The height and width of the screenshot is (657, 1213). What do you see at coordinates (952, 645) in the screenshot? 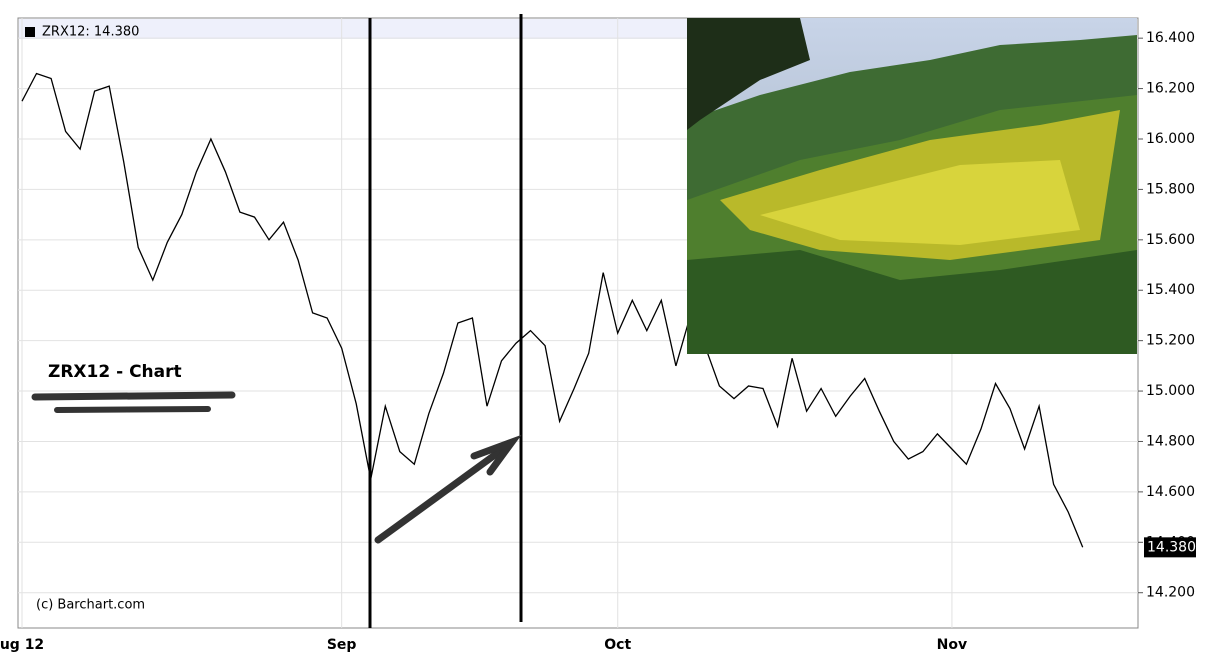
I see `x-tick-label: Nov` at bounding box center [952, 645].